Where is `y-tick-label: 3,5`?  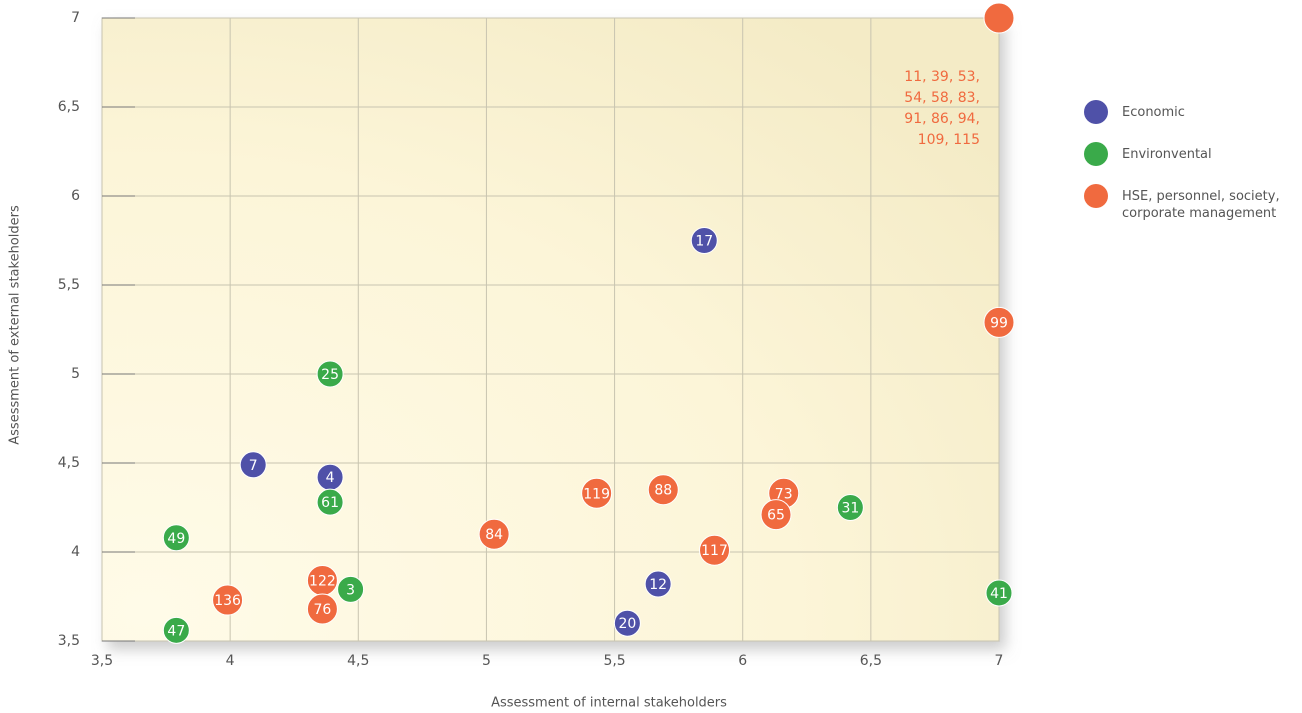
y-tick-label: 3,5 is located at coordinates (69, 641).